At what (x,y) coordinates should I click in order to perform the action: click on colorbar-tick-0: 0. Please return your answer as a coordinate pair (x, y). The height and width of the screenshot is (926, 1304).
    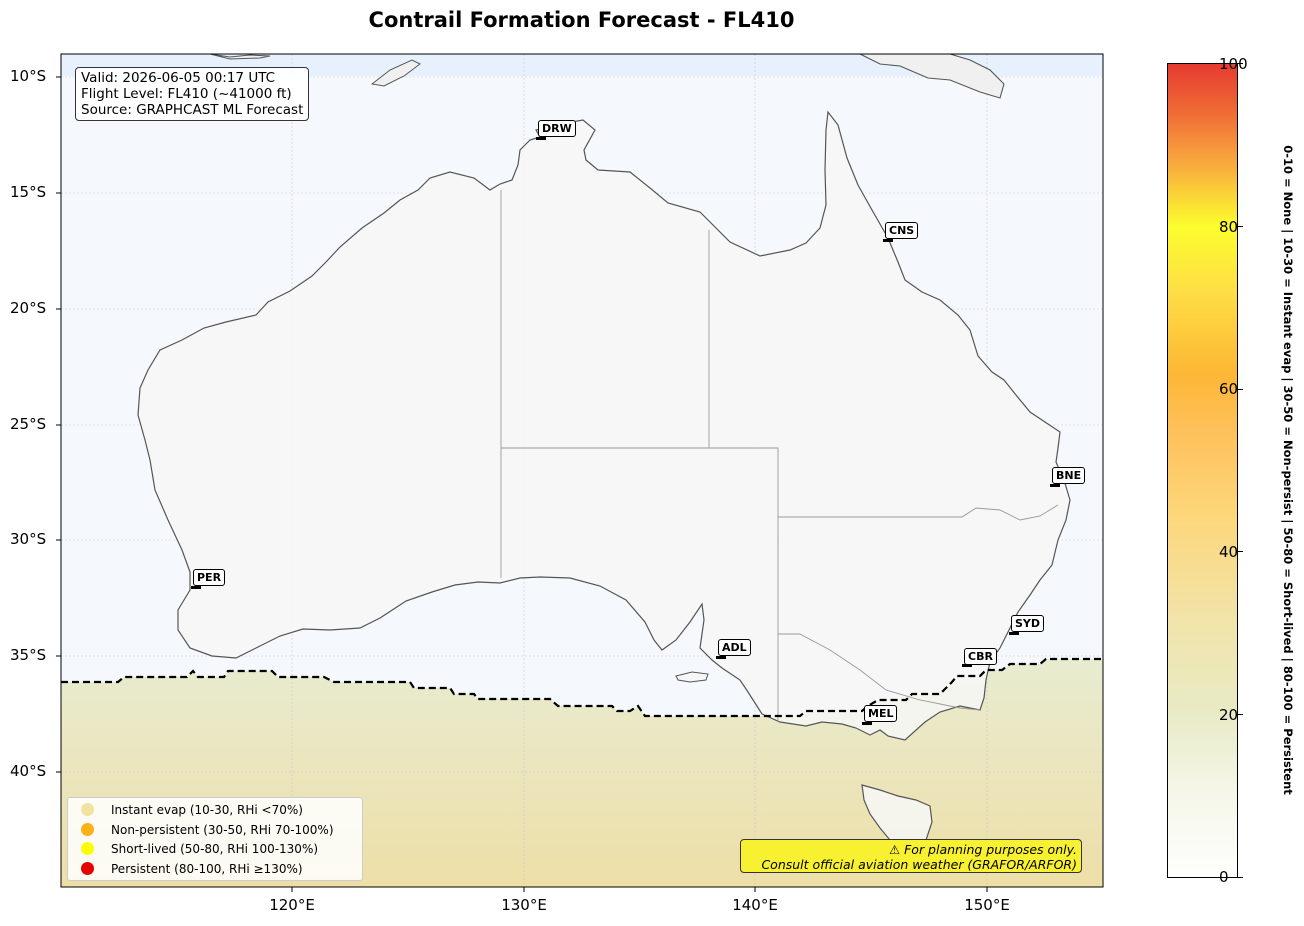
    Looking at the image, I should click on (1224, 877).